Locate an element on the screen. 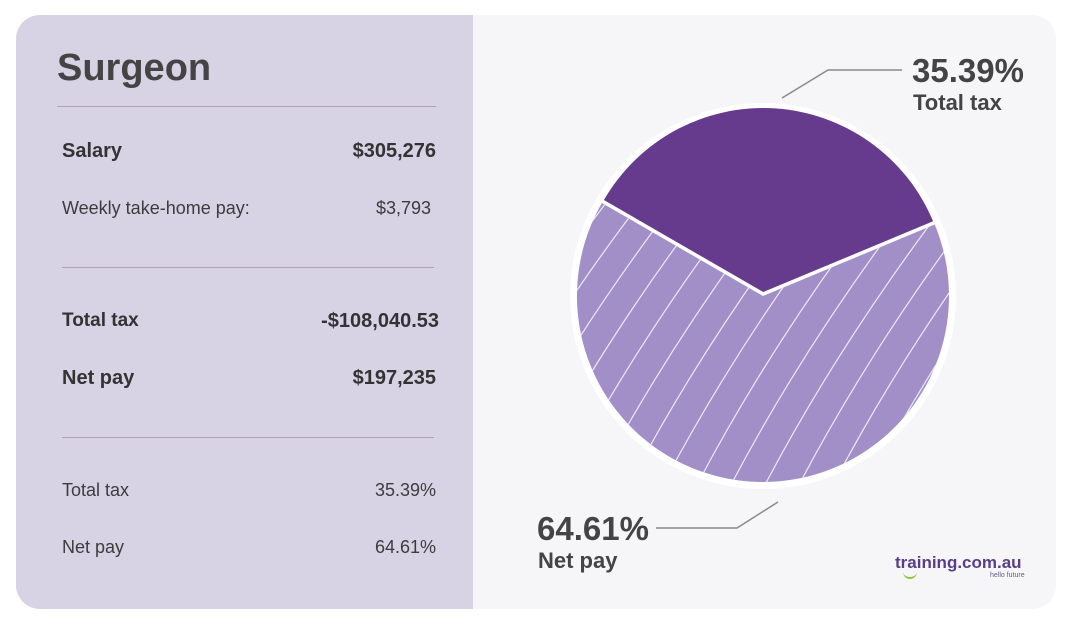 The width and height of the screenshot is (1080, 627). brand-tagline: hello future is located at coordinates (1007, 575).